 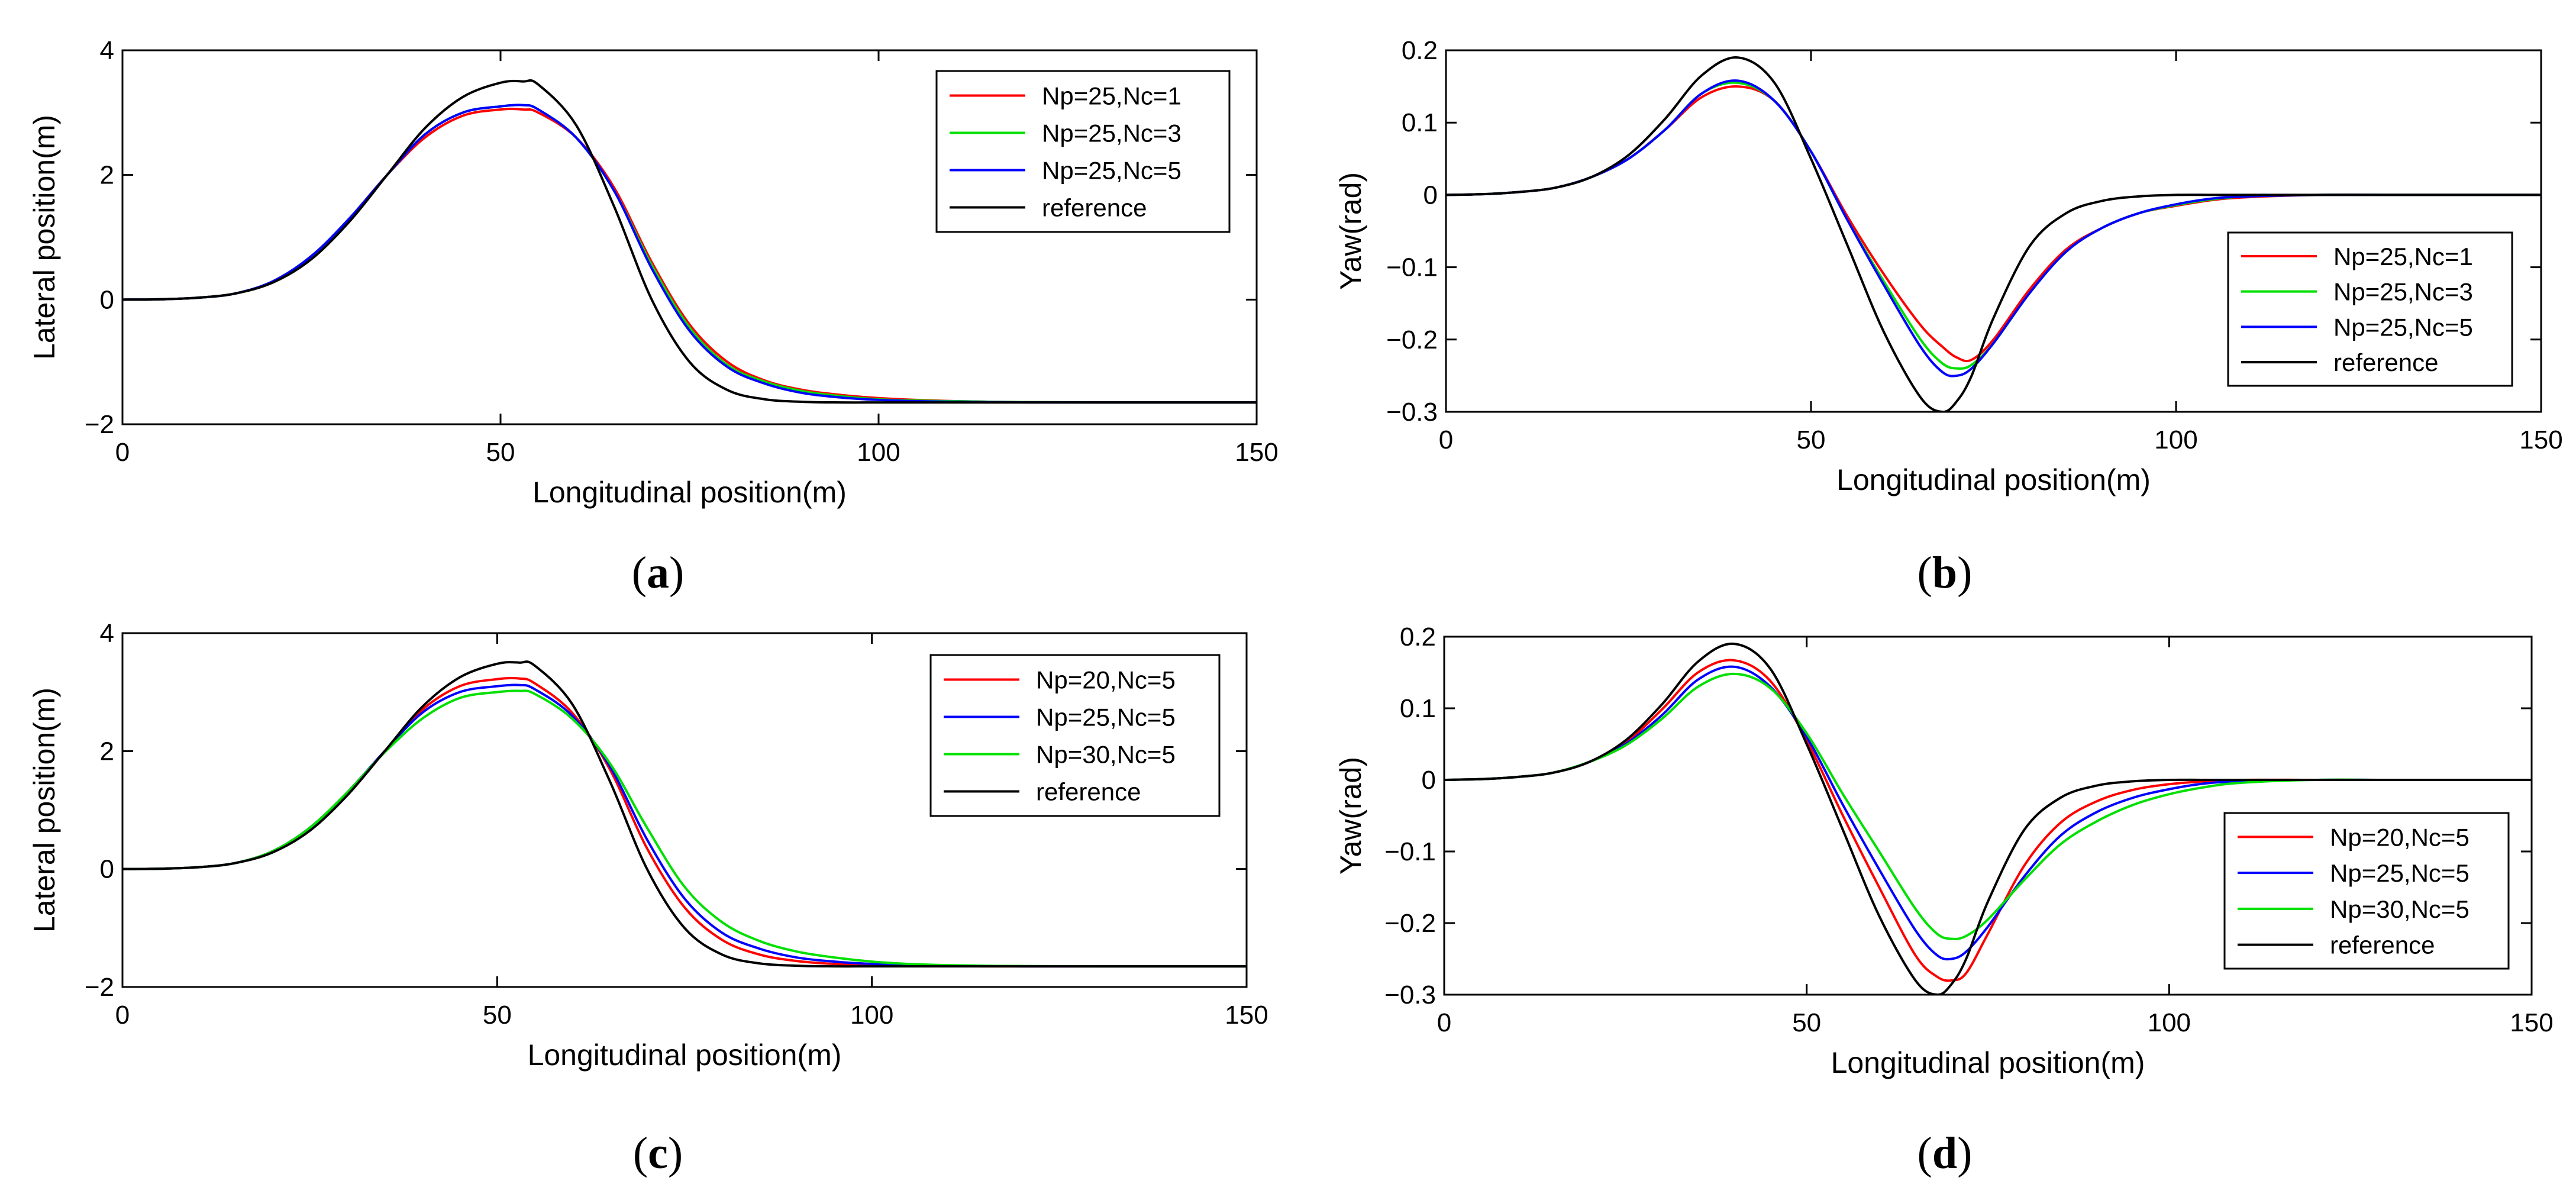 I want to click on x-tick-label-b: 50, so click(x=1811, y=439).